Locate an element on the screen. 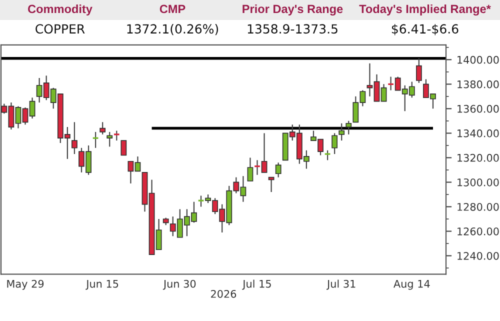 The height and width of the screenshot is (321, 500). text: 1358.9-1373.5 is located at coordinates (293, 29).